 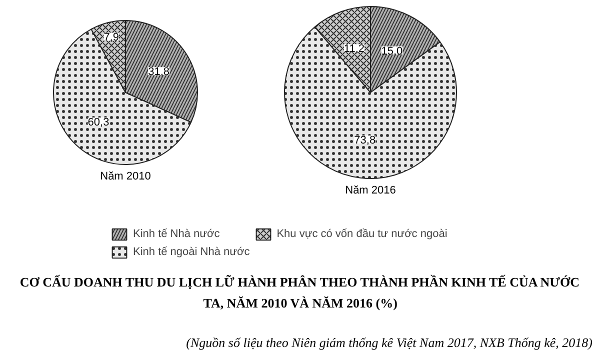 I want to click on data-label: 15,0, so click(x=392, y=51).